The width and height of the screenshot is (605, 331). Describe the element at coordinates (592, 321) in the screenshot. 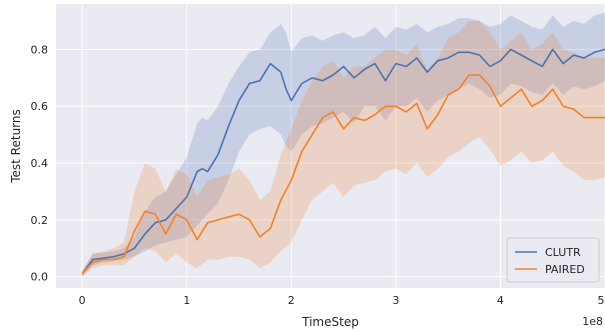

I see `x-axis-offset-label: 1e8` at that location.